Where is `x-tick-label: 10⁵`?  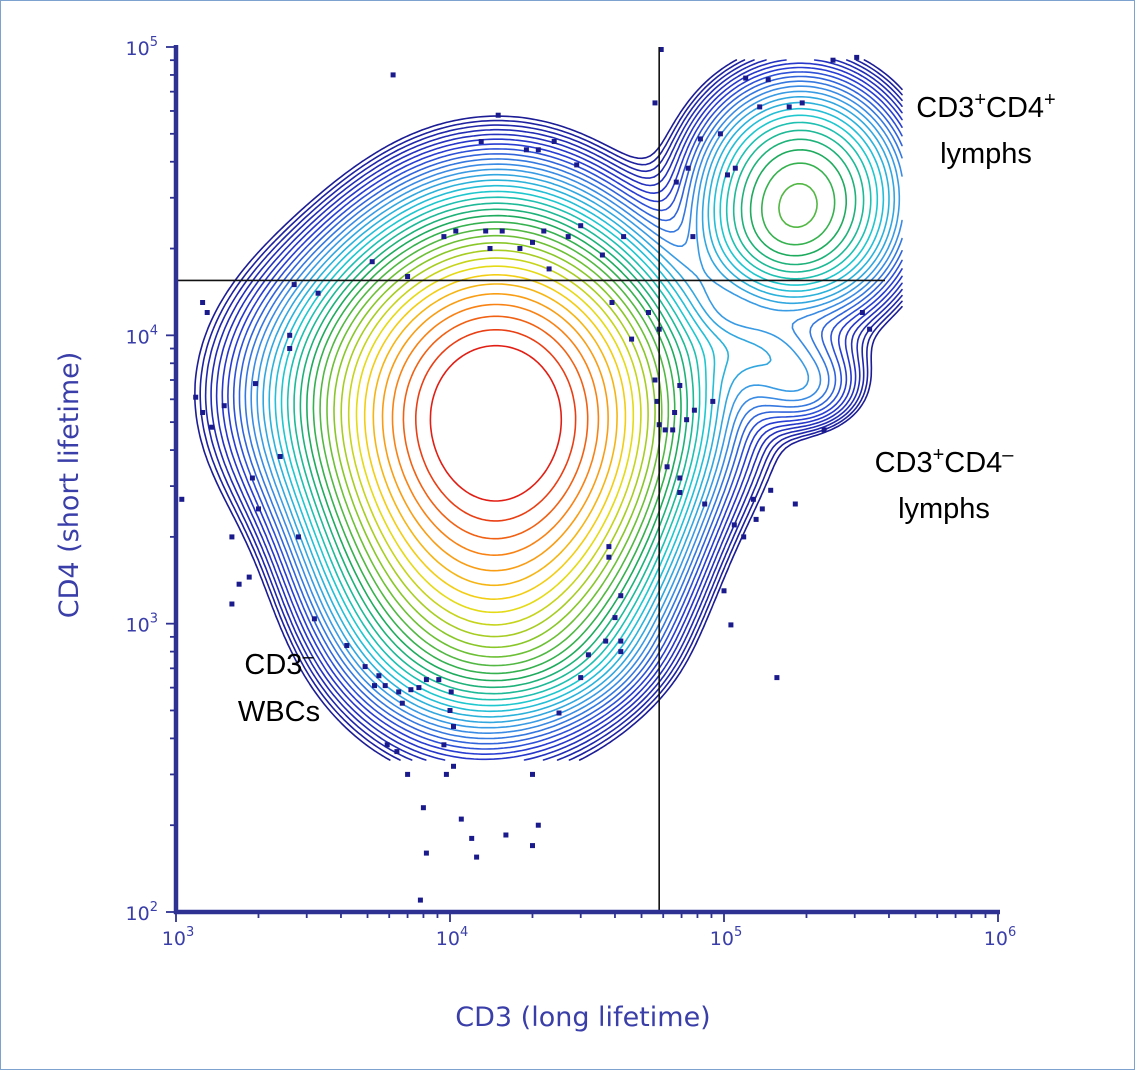
x-tick-label: 10⁵ is located at coordinates (726, 937).